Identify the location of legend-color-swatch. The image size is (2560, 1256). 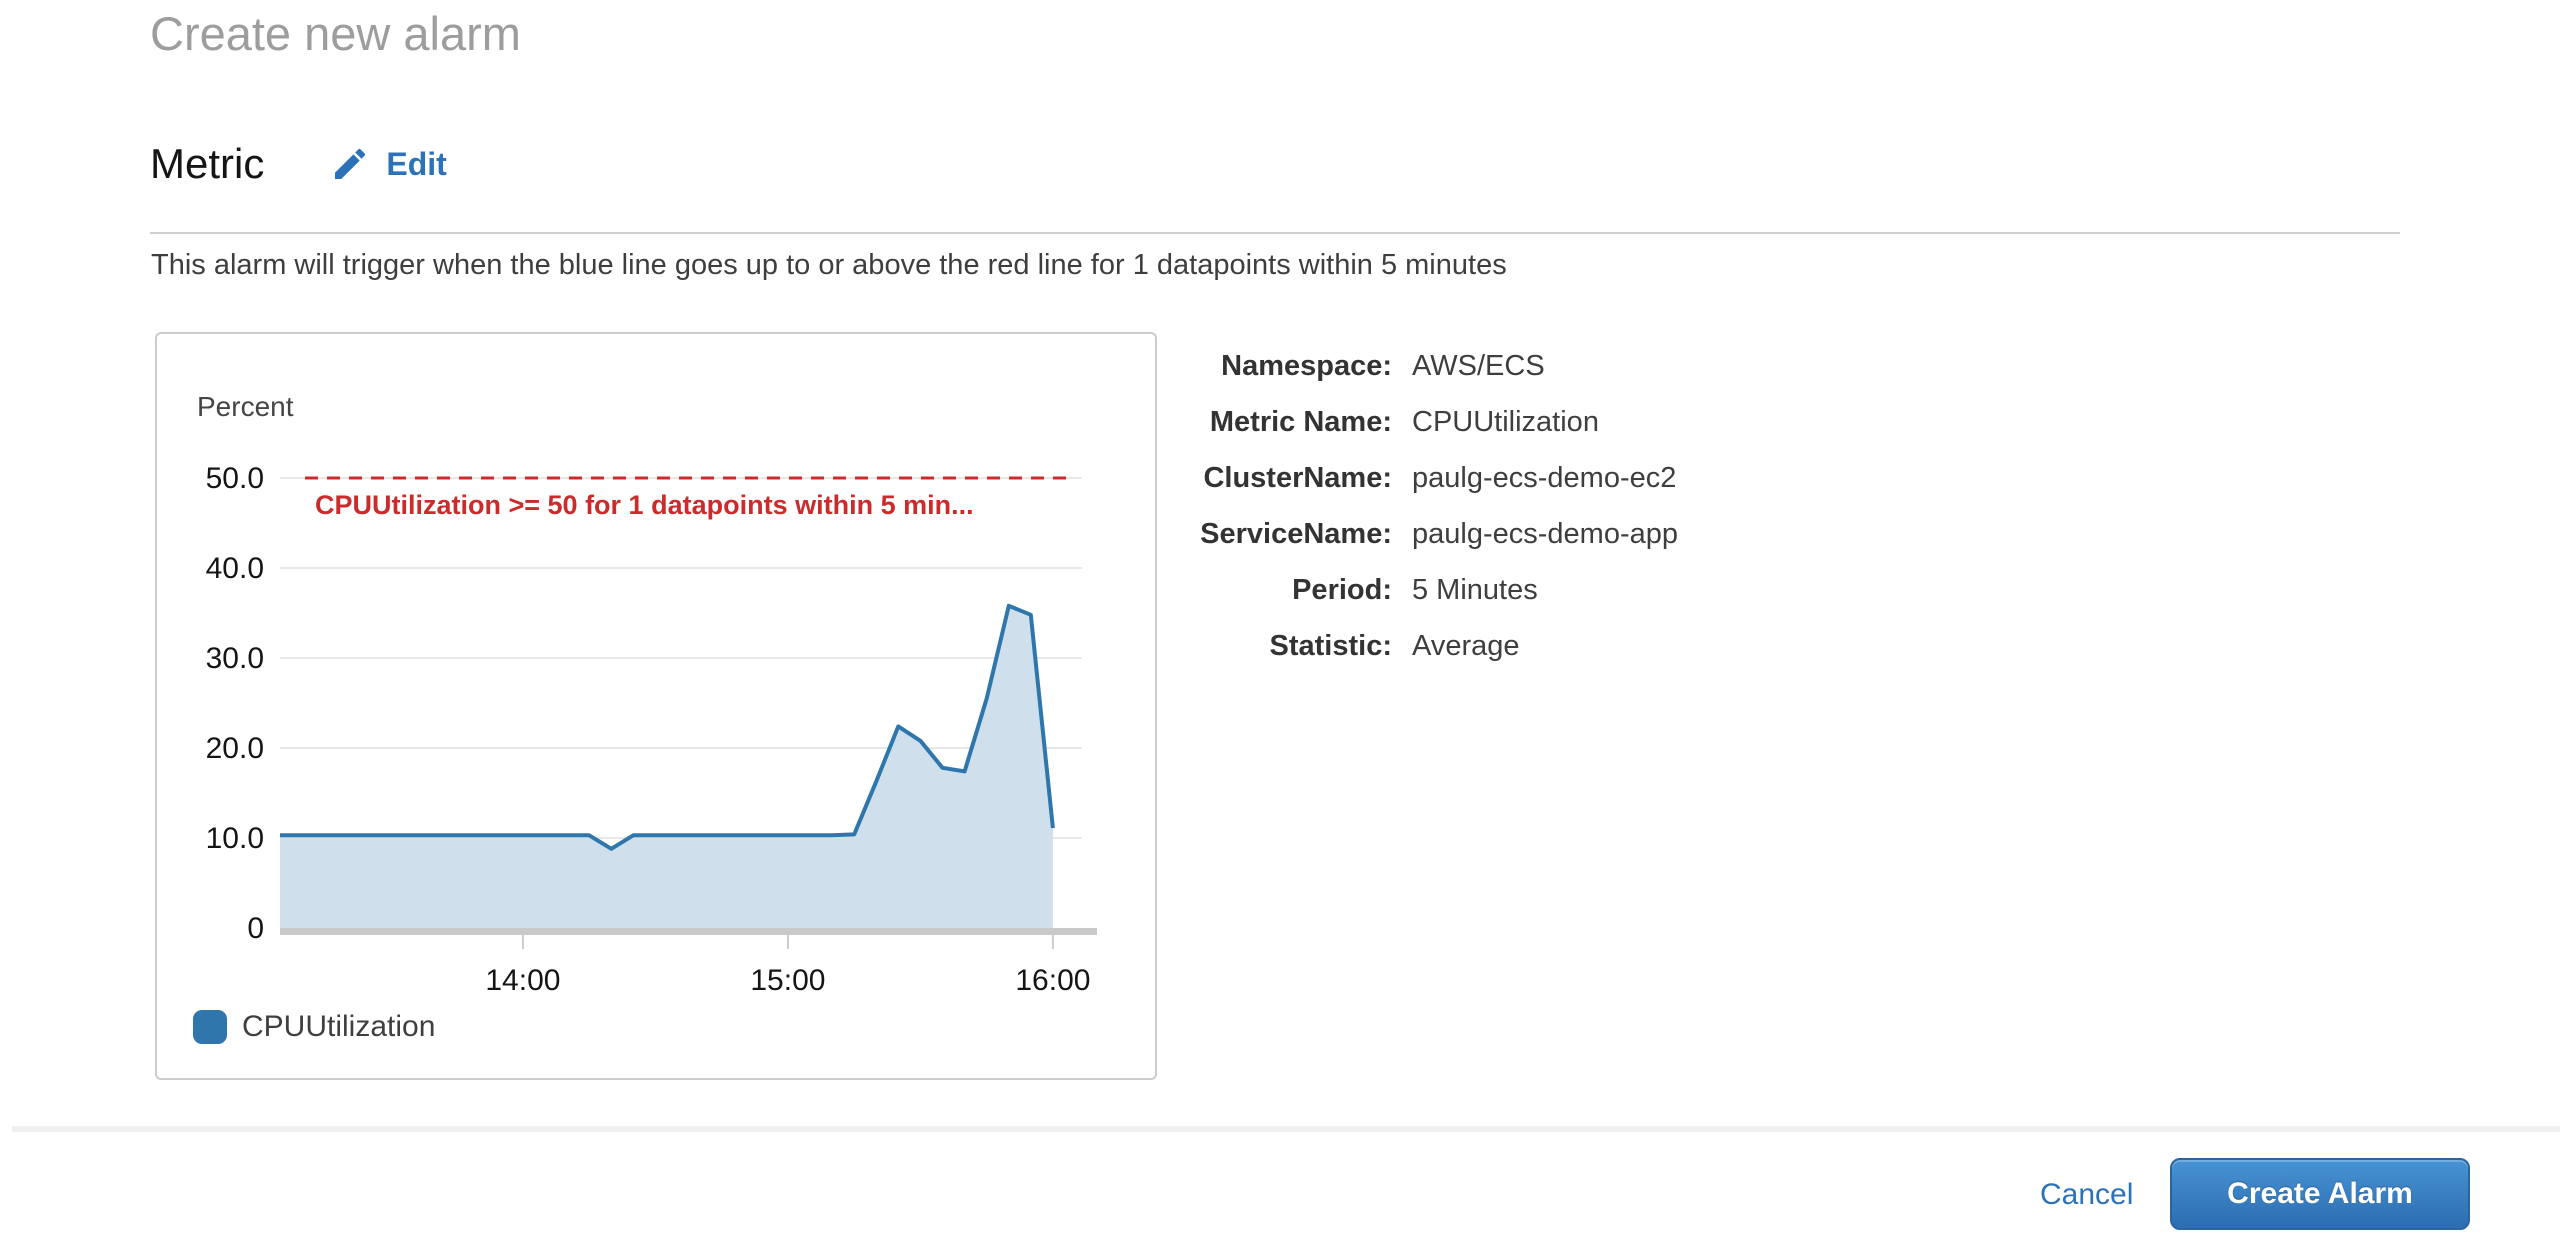
(210, 1027).